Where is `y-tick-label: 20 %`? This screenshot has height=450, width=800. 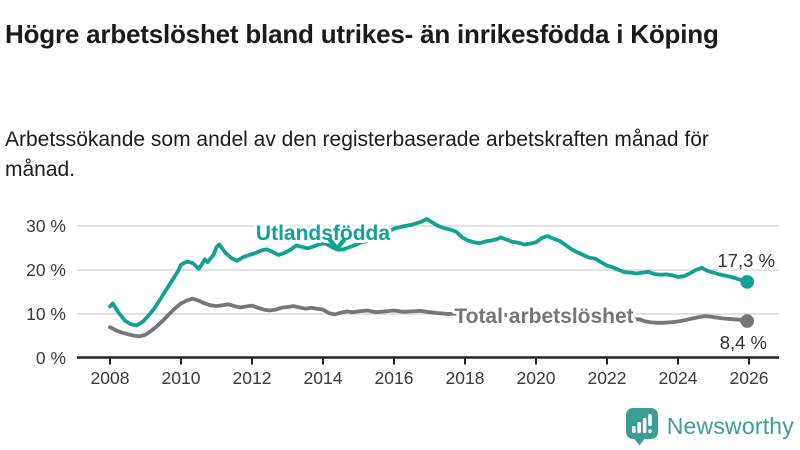 y-tick-label: 20 % is located at coordinates (46, 270).